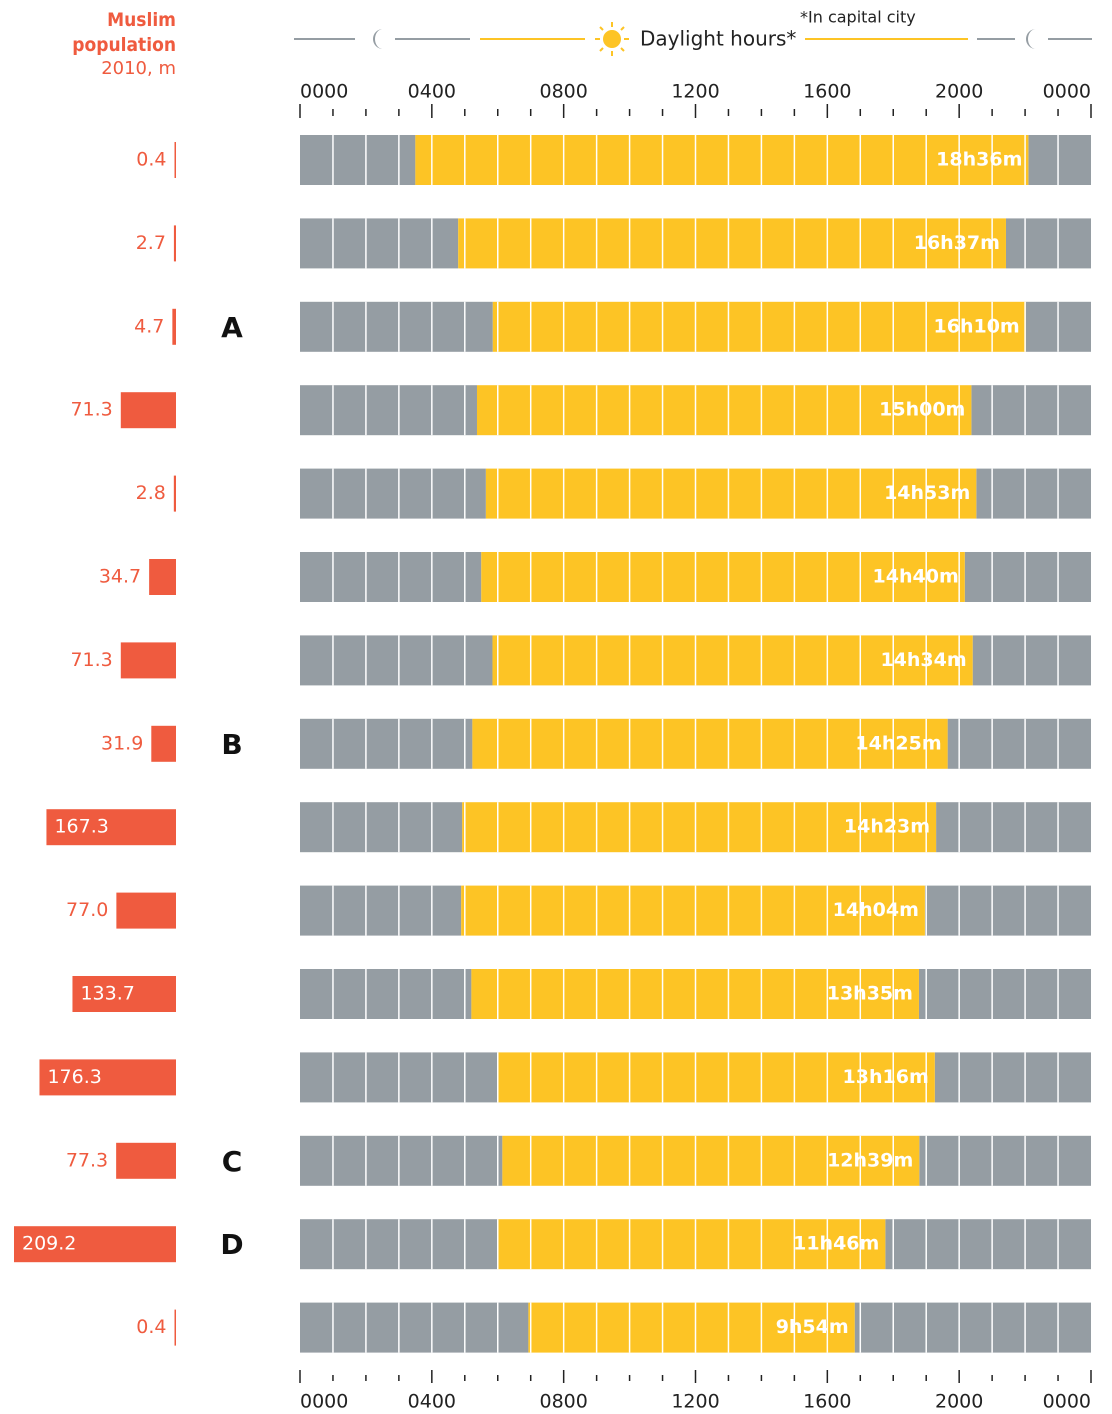 This screenshot has height=1414, width=1112. What do you see at coordinates (836, 1244) in the screenshot?
I see `duration-label: 11h46m` at bounding box center [836, 1244].